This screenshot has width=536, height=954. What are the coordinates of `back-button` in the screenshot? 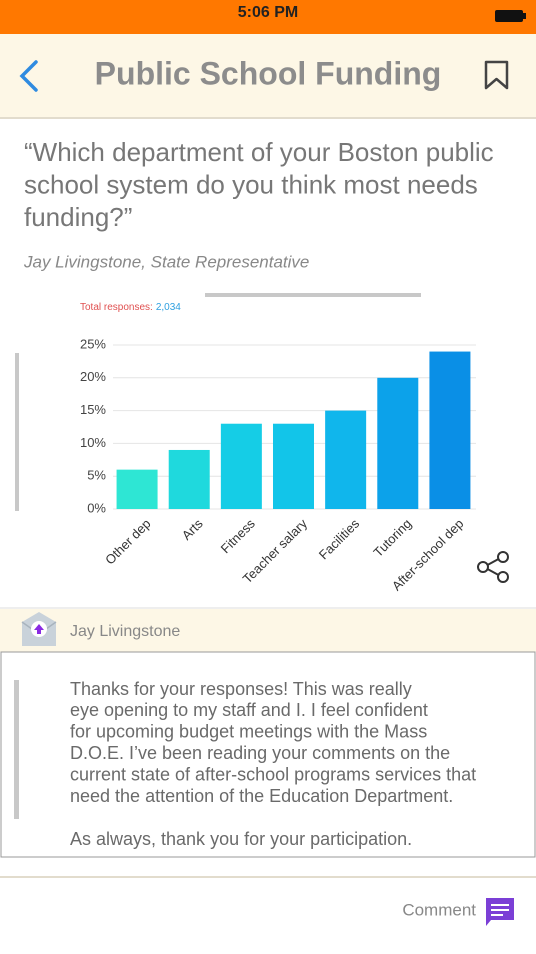 It's located at (28, 76).